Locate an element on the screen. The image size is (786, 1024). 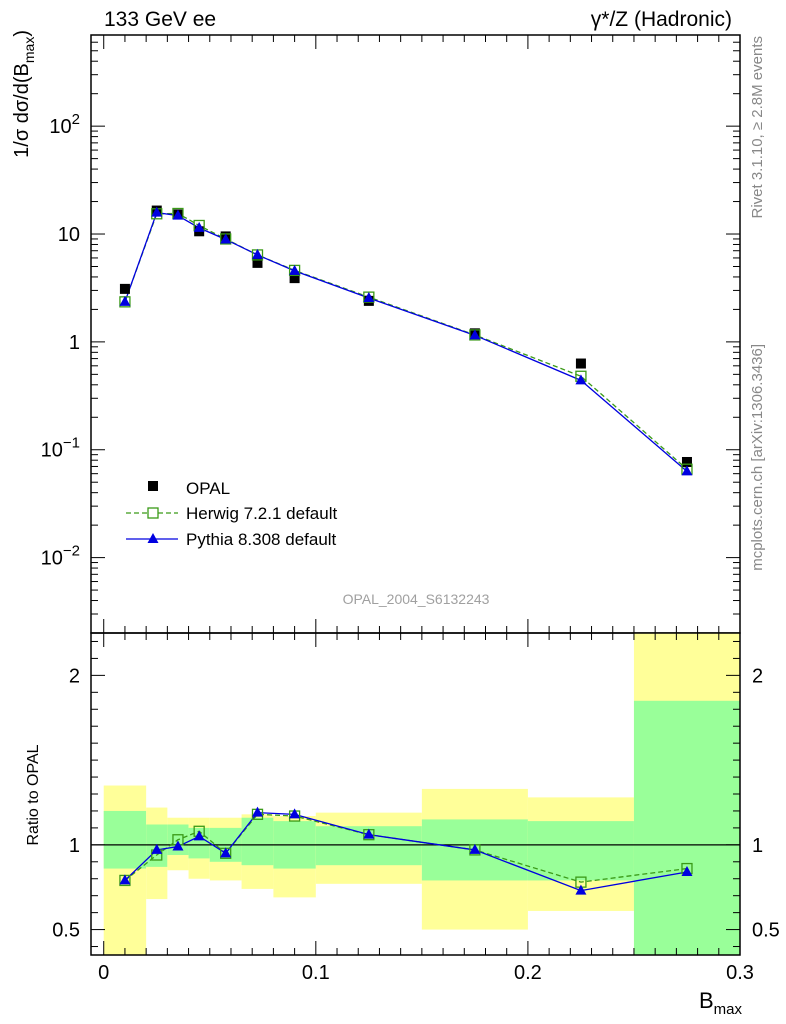
x-tick-label: 0.1 is located at coordinates (316, 973).